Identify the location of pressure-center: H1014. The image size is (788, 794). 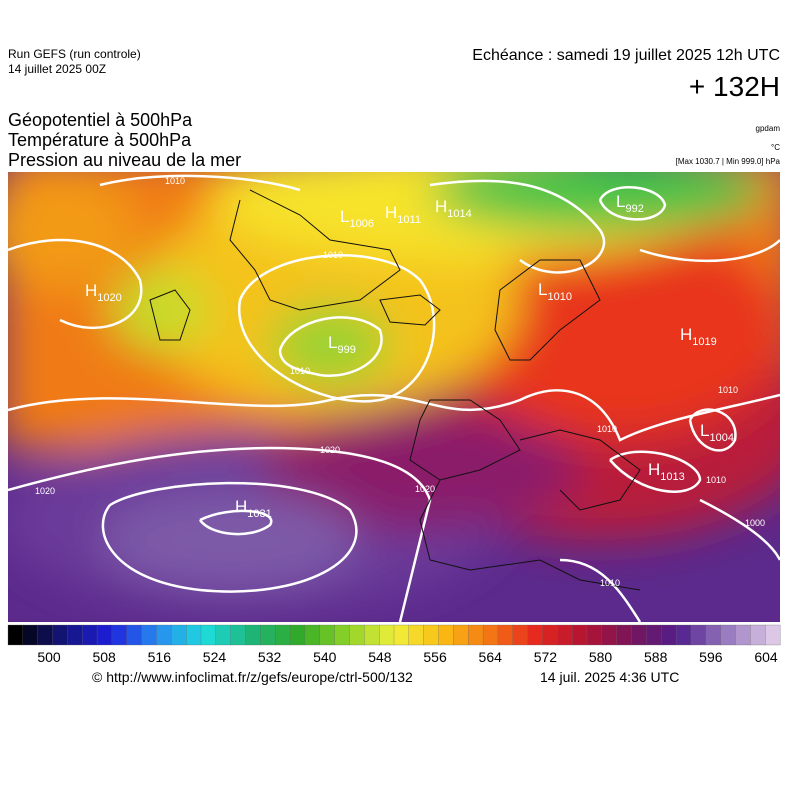
(453, 208).